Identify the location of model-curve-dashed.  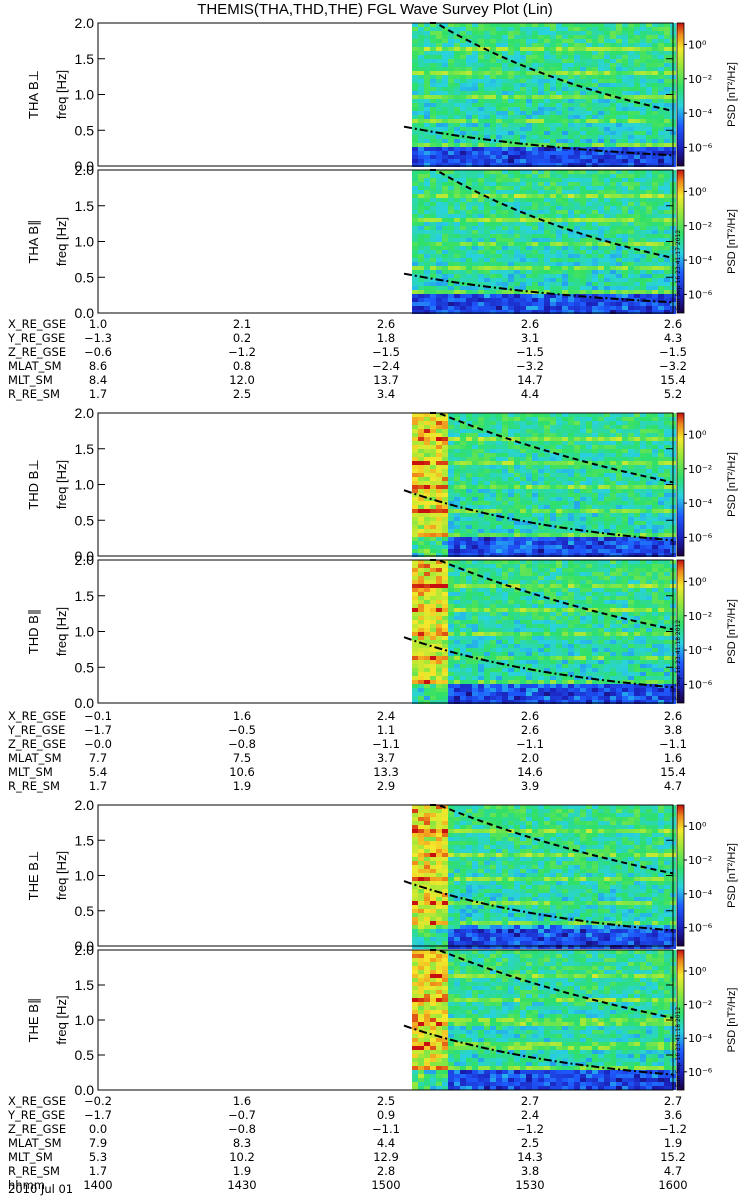
(552, 214).